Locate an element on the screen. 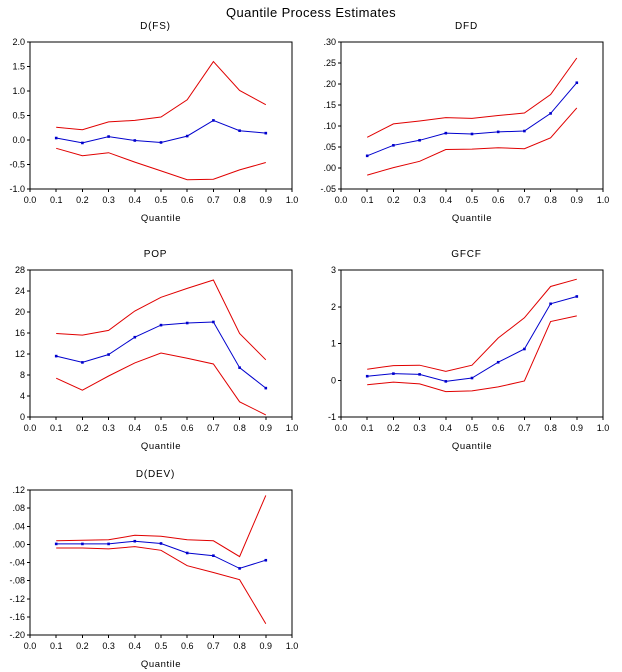  y-tick-label: .20 is located at coordinates (329, 84).